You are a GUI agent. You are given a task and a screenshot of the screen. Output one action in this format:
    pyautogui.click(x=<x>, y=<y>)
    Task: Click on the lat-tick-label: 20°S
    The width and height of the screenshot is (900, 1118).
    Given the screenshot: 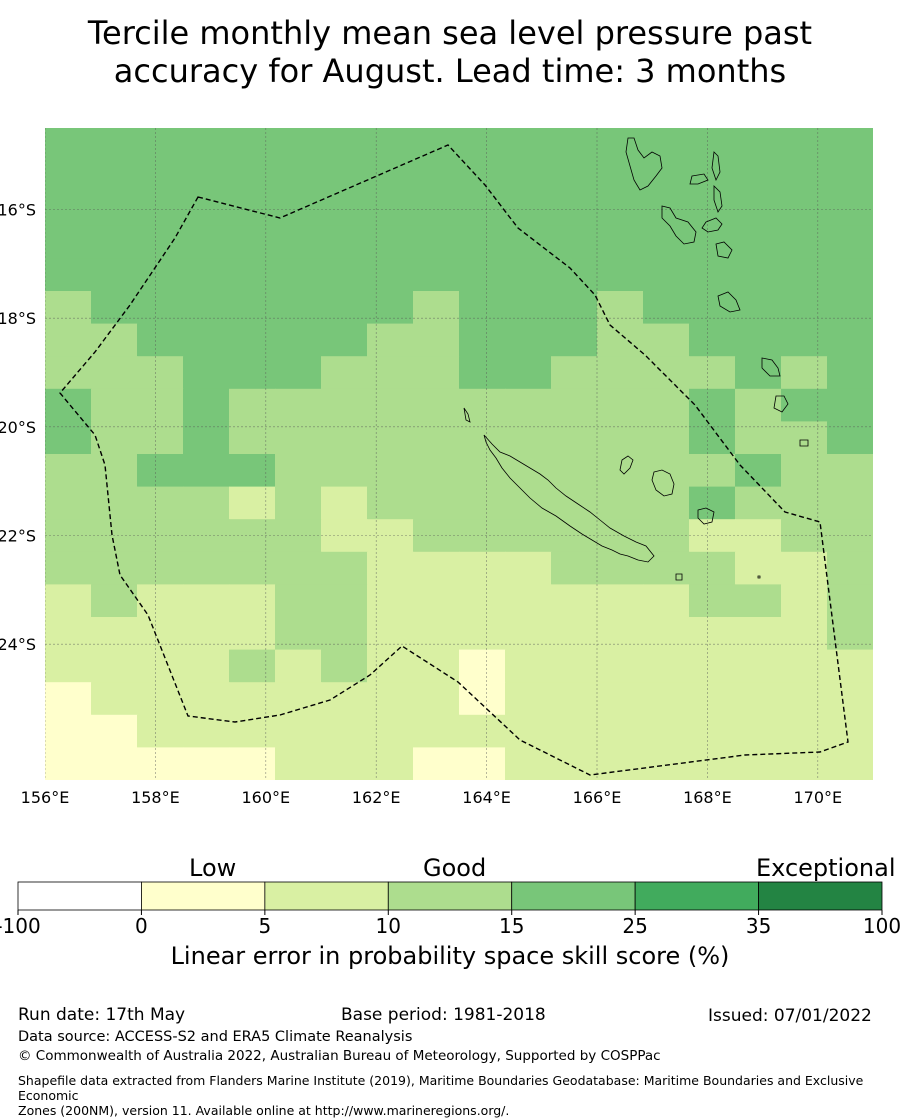 What is the action you would take?
    pyautogui.click(x=18, y=427)
    